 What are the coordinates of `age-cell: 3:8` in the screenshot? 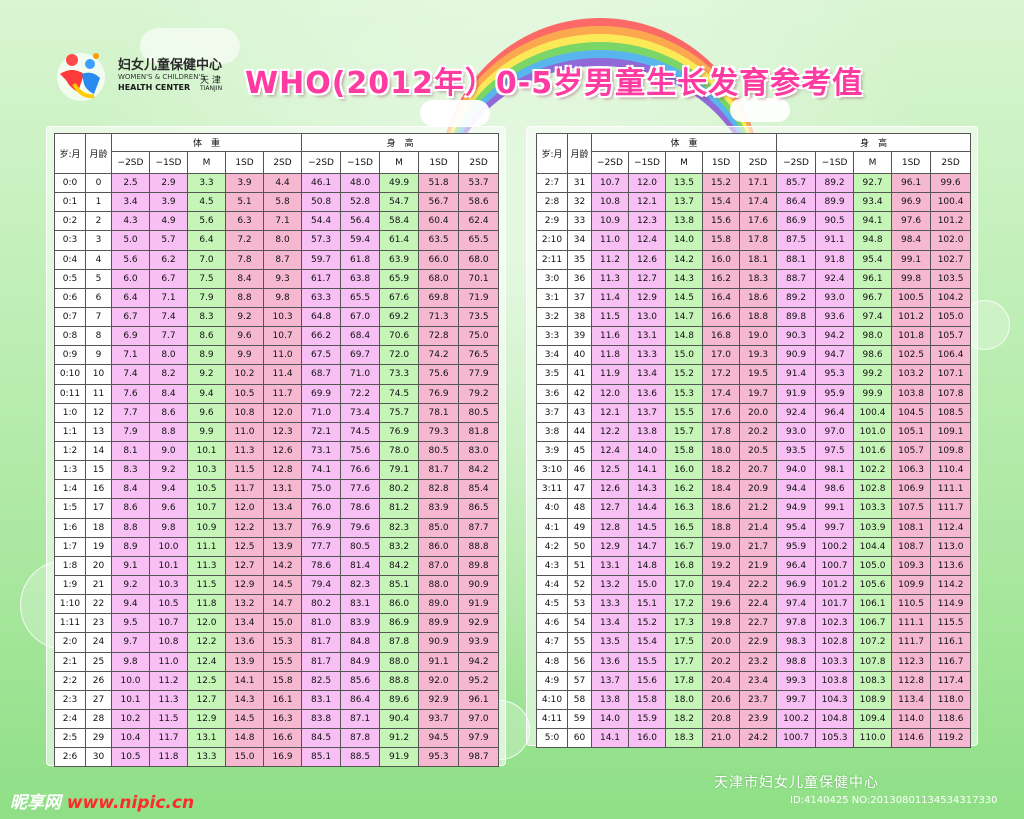 It's located at (552, 431).